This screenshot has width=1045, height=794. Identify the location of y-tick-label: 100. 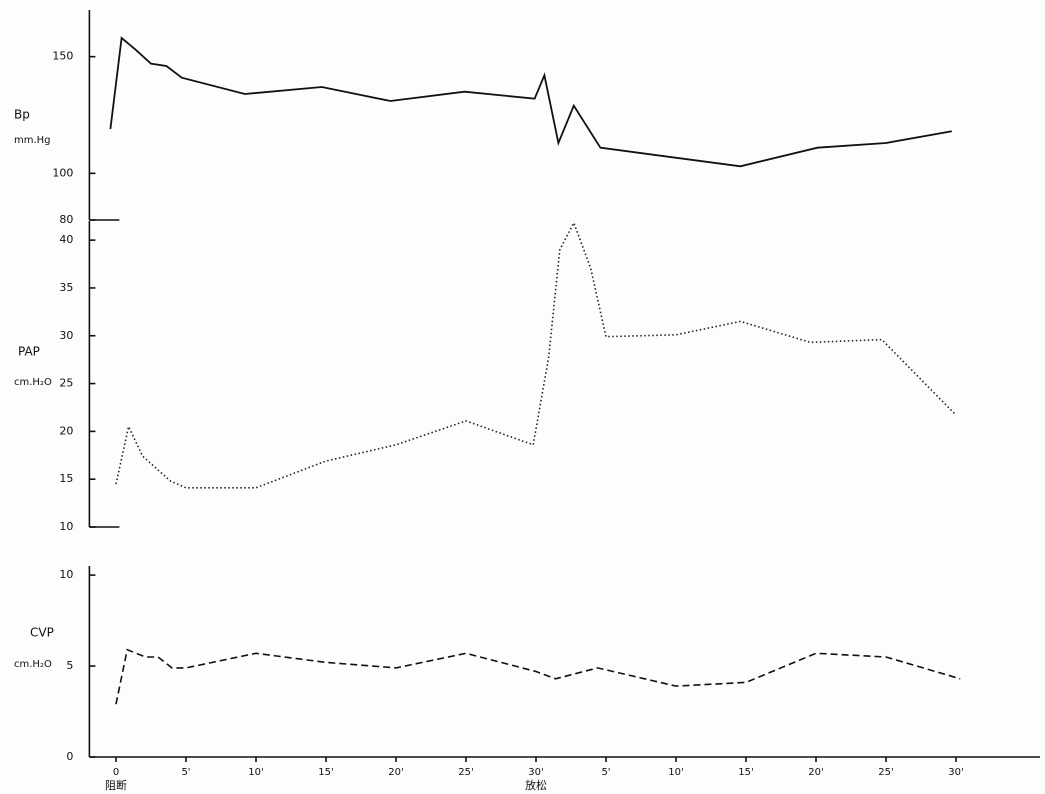
(62, 172).